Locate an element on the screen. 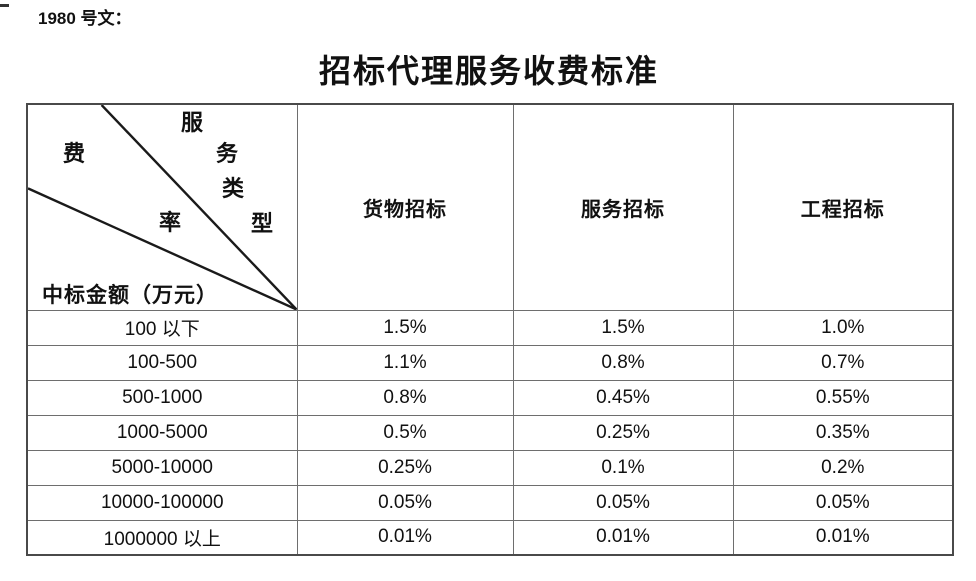 The image size is (976, 581). table-row: 5000-10000 0.25% 0.1% 0.2% is located at coordinates (490, 467).